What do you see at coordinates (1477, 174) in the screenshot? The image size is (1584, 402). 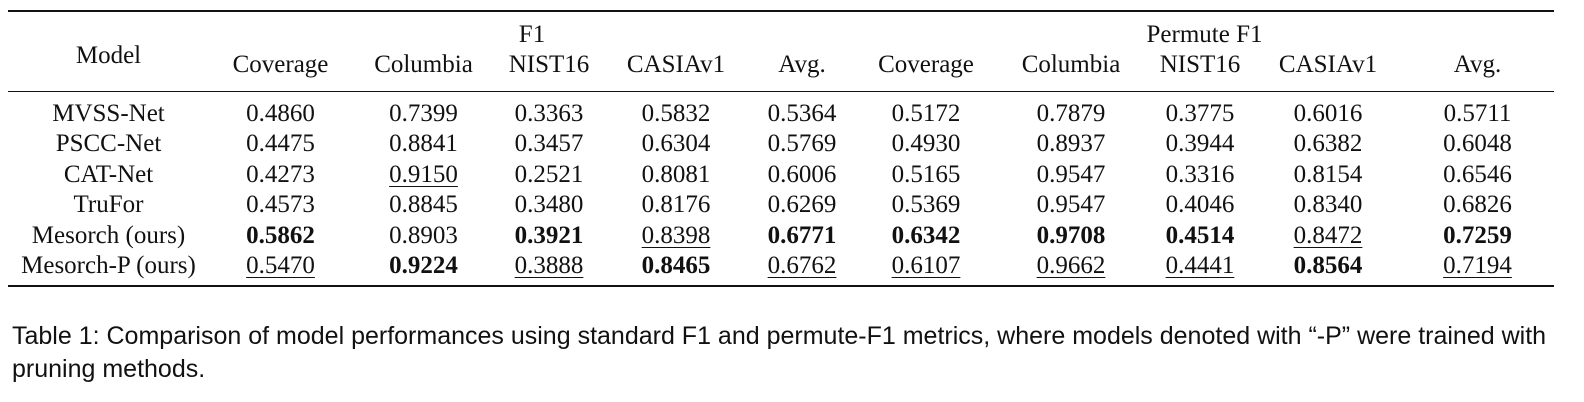 I see `table-cell: 0.6546` at bounding box center [1477, 174].